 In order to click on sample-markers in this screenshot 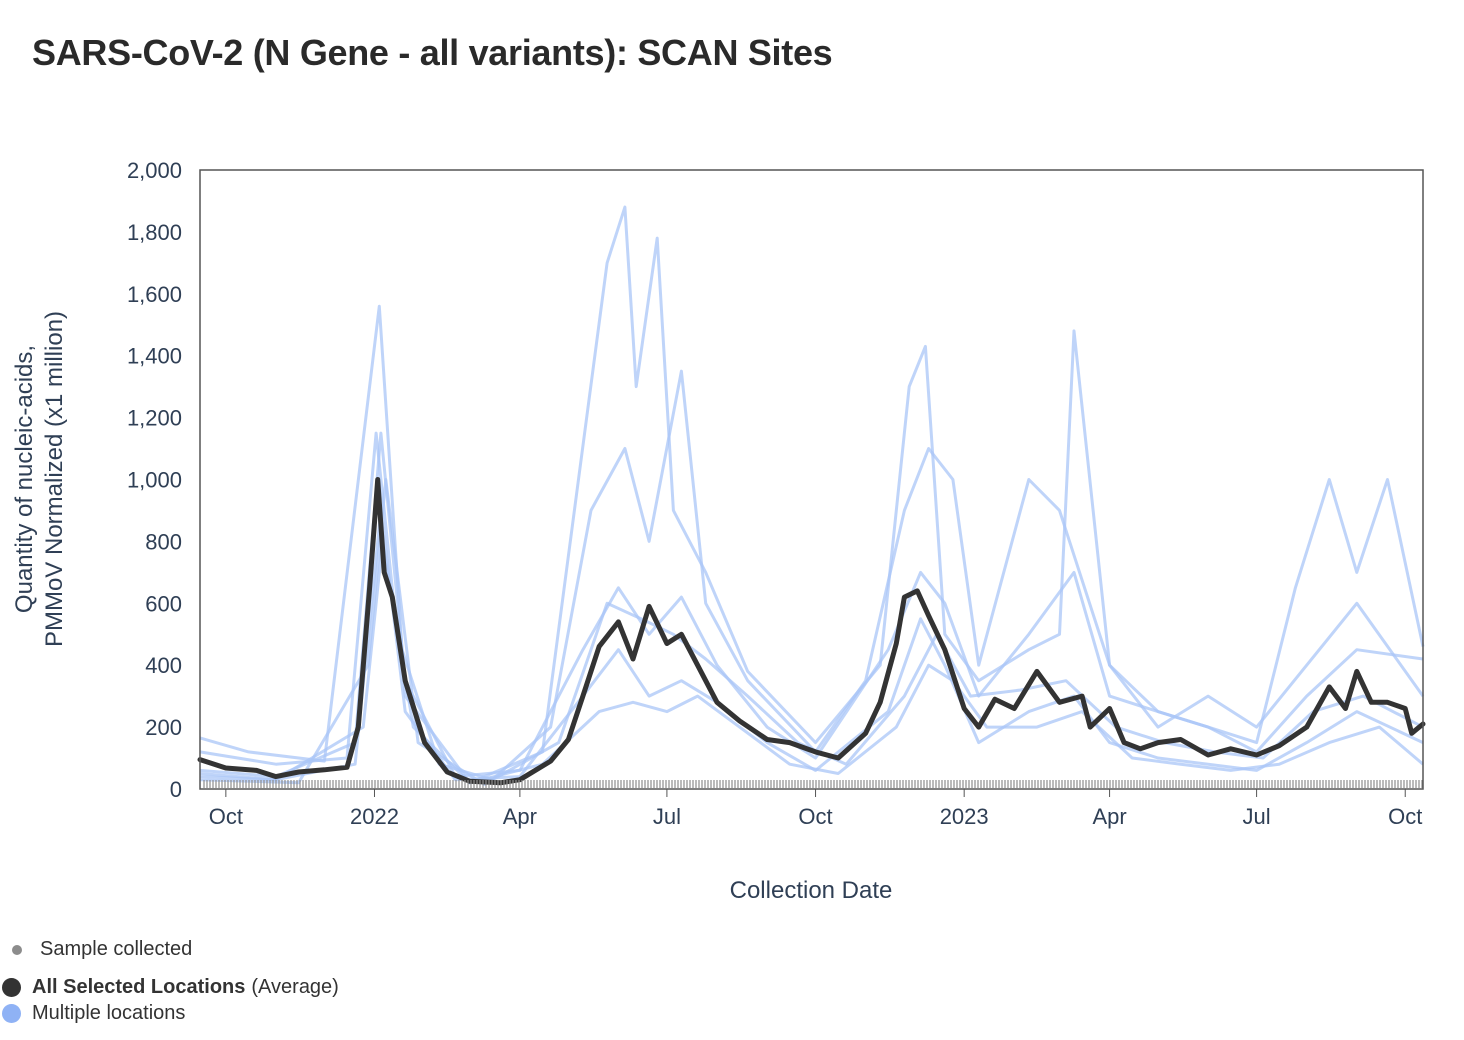, I will do `click(813, 784)`.